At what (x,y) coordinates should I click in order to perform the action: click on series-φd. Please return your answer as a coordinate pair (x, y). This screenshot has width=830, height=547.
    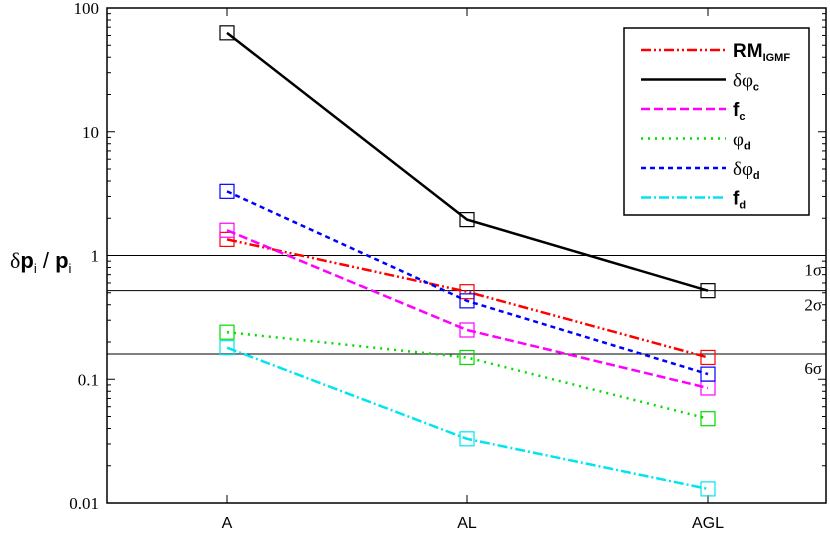
    Looking at the image, I should click on (467, 375).